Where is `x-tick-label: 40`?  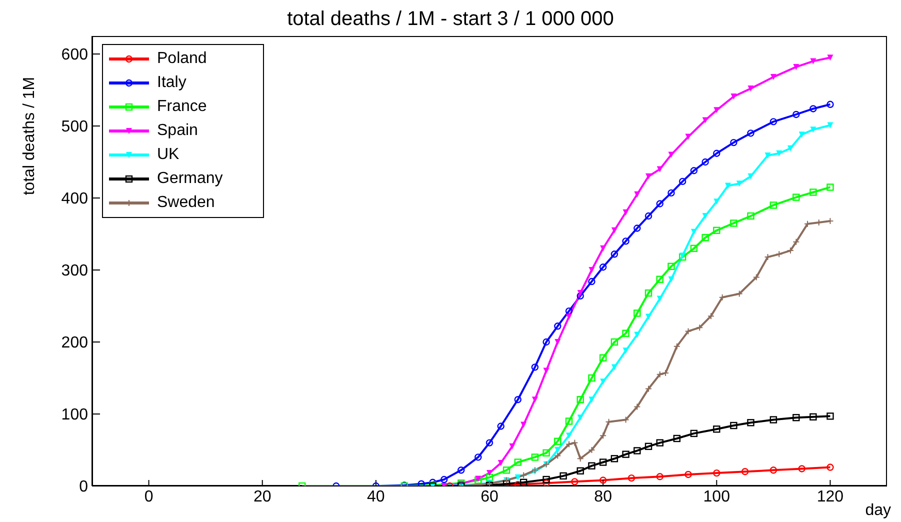 x-tick-label: 40 is located at coordinates (376, 497).